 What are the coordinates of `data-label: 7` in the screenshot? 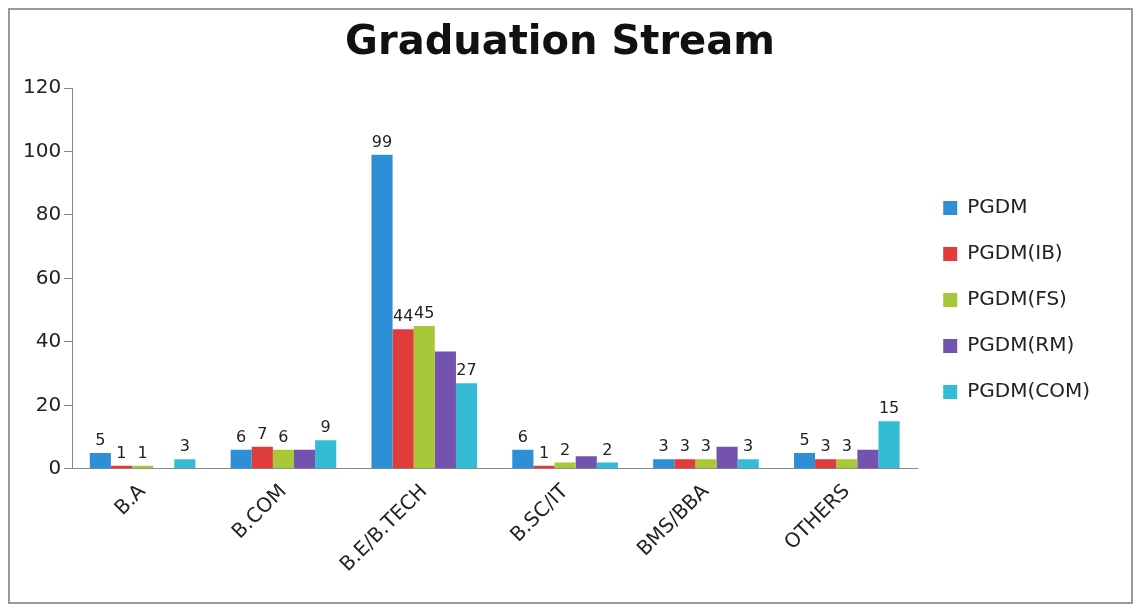 It's located at (262, 433).